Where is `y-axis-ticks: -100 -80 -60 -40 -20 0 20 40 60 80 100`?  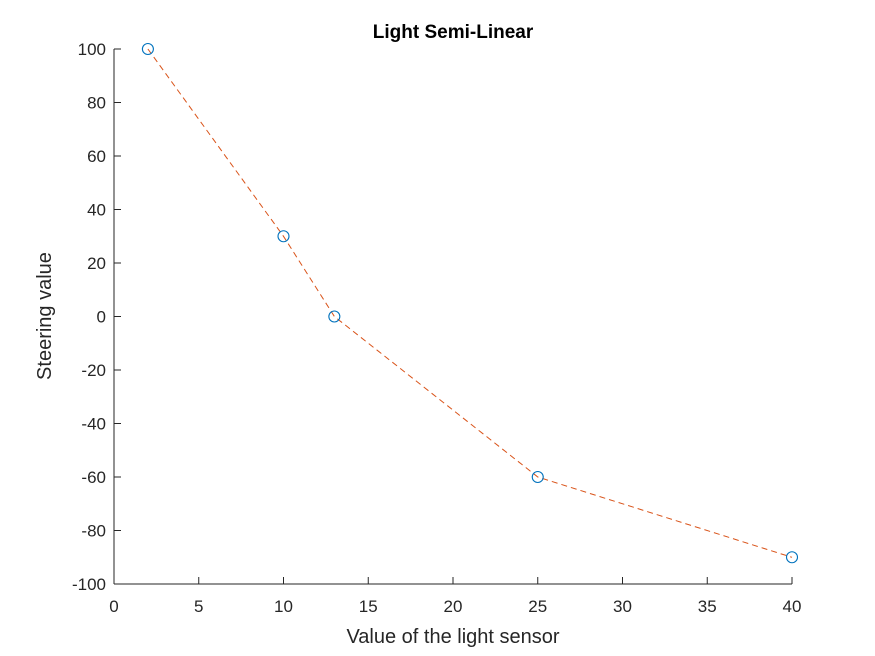
y-axis-ticks: -100 -80 -60 -40 -20 0 20 40 60 80 100 is located at coordinates (96, 317).